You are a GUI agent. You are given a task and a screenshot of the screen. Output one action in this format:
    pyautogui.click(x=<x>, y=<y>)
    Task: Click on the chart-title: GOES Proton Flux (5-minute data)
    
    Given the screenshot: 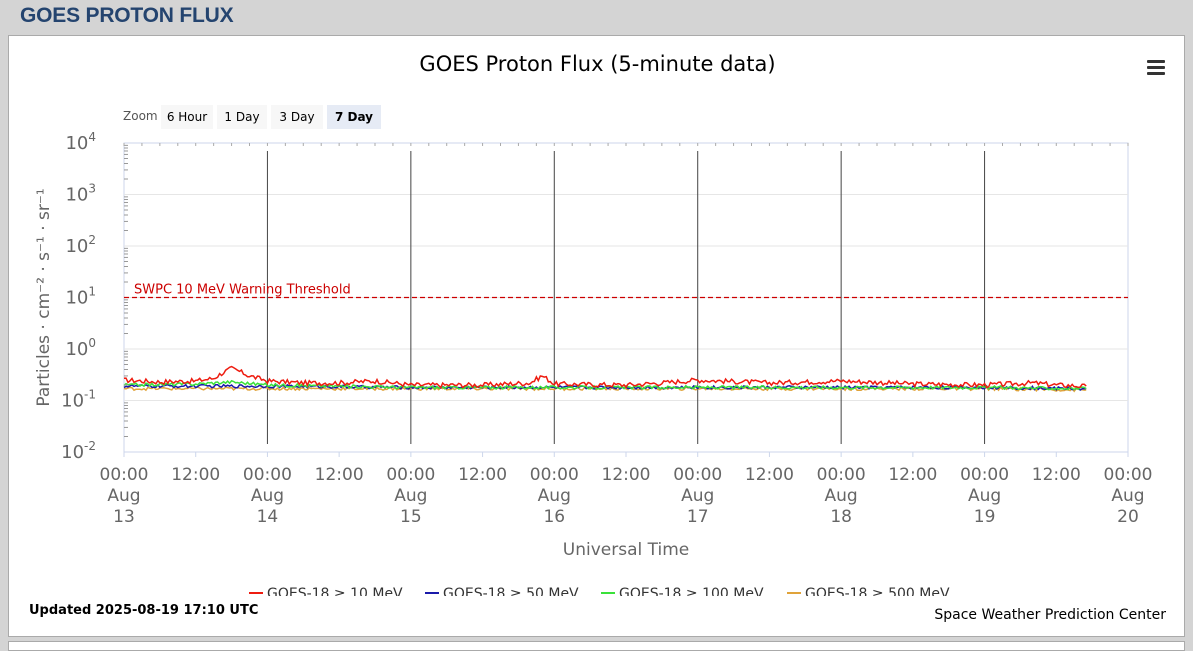 What is the action you would take?
    pyautogui.click(x=597, y=64)
    